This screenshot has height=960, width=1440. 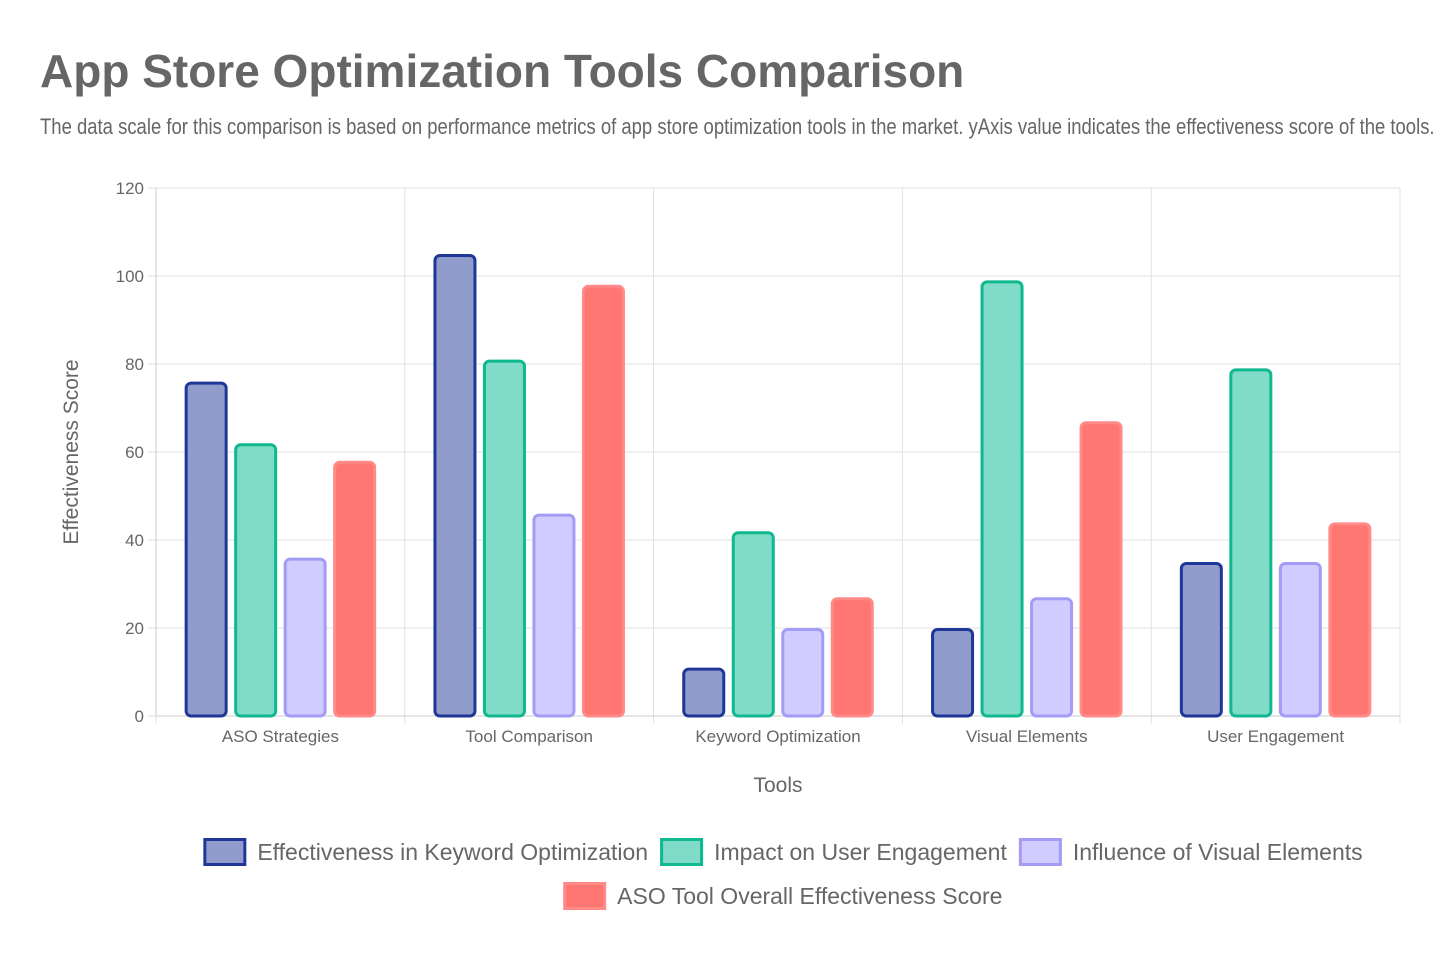 I want to click on y-tick-label: 20, so click(x=134, y=628).